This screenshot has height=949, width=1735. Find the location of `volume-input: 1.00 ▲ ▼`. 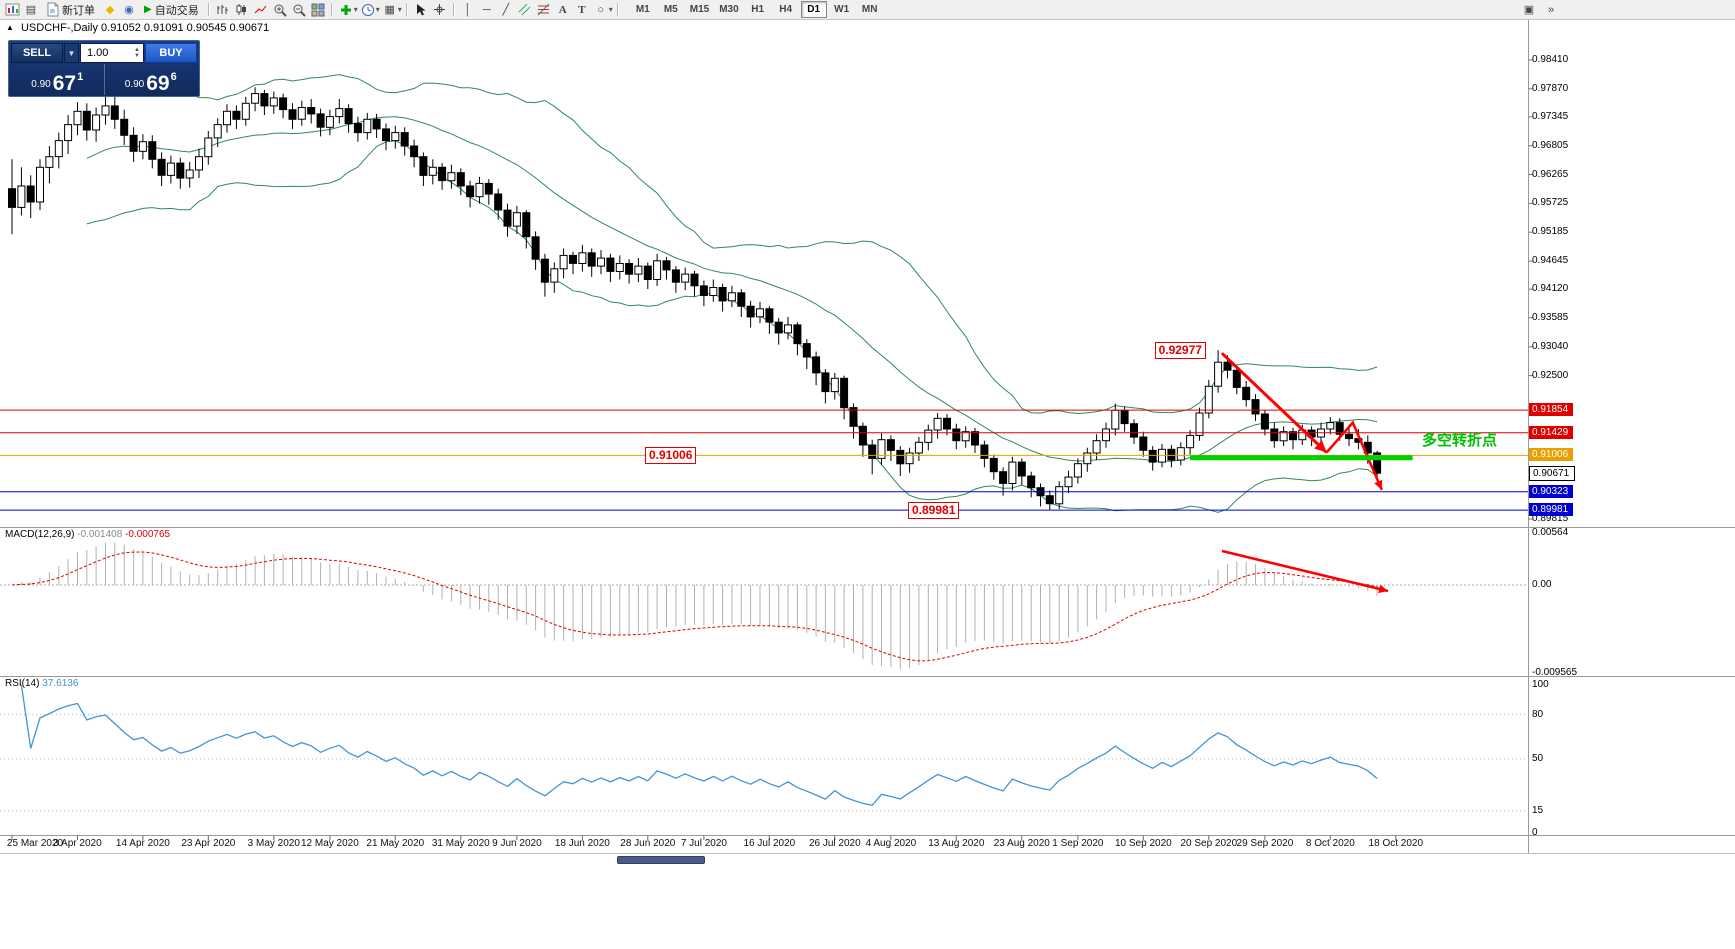

volume-input: 1.00 ▲ ▼ is located at coordinates (112, 53).